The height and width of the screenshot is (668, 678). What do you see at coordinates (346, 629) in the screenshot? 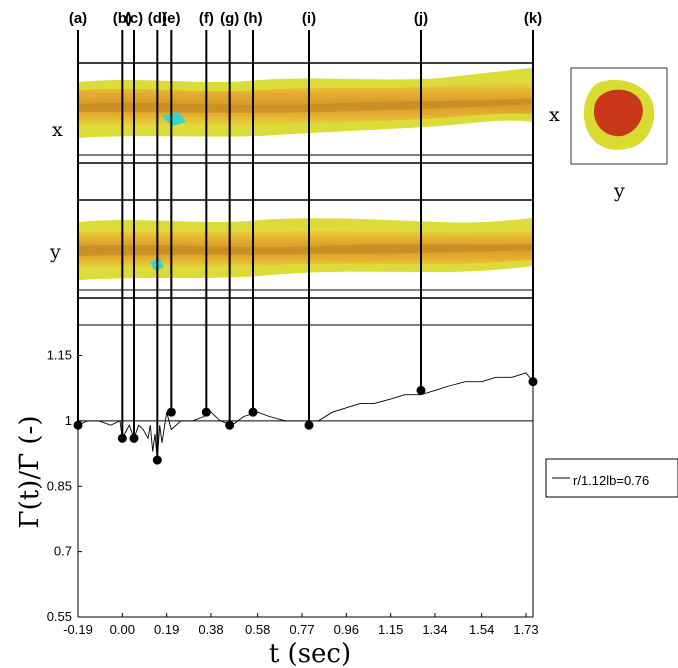
I see `x-tick-label: 0.96` at bounding box center [346, 629].